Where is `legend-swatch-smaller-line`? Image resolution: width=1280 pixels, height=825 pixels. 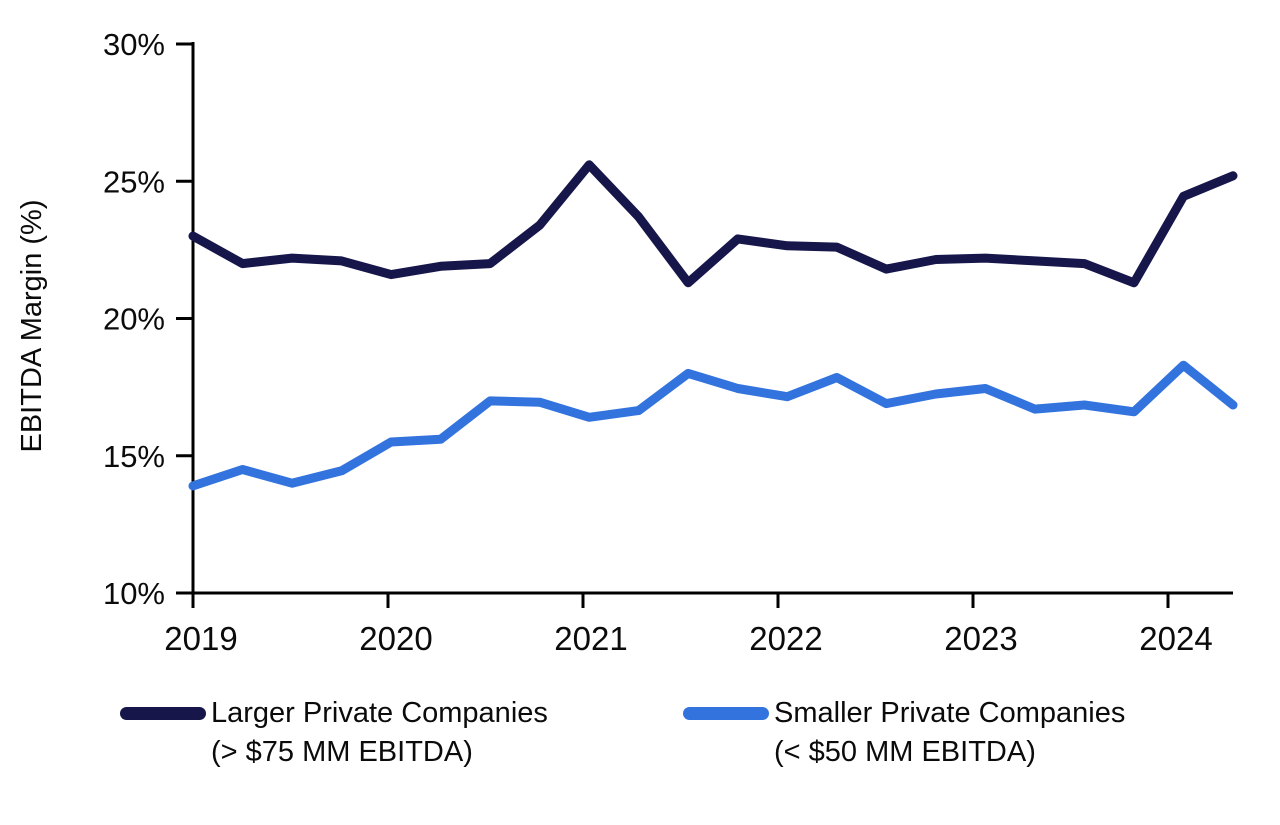 legend-swatch-smaller-line is located at coordinates (726, 713).